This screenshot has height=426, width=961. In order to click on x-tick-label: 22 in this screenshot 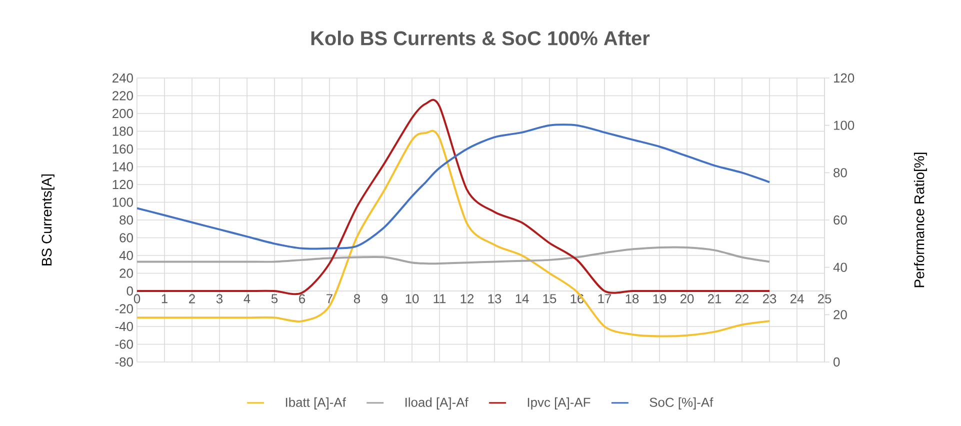, I will do `click(742, 299)`.